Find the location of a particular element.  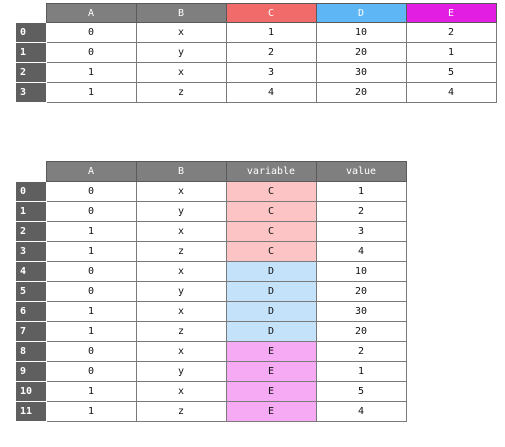

table-row: 11 1 z E 4 is located at coordinates (211, 411).